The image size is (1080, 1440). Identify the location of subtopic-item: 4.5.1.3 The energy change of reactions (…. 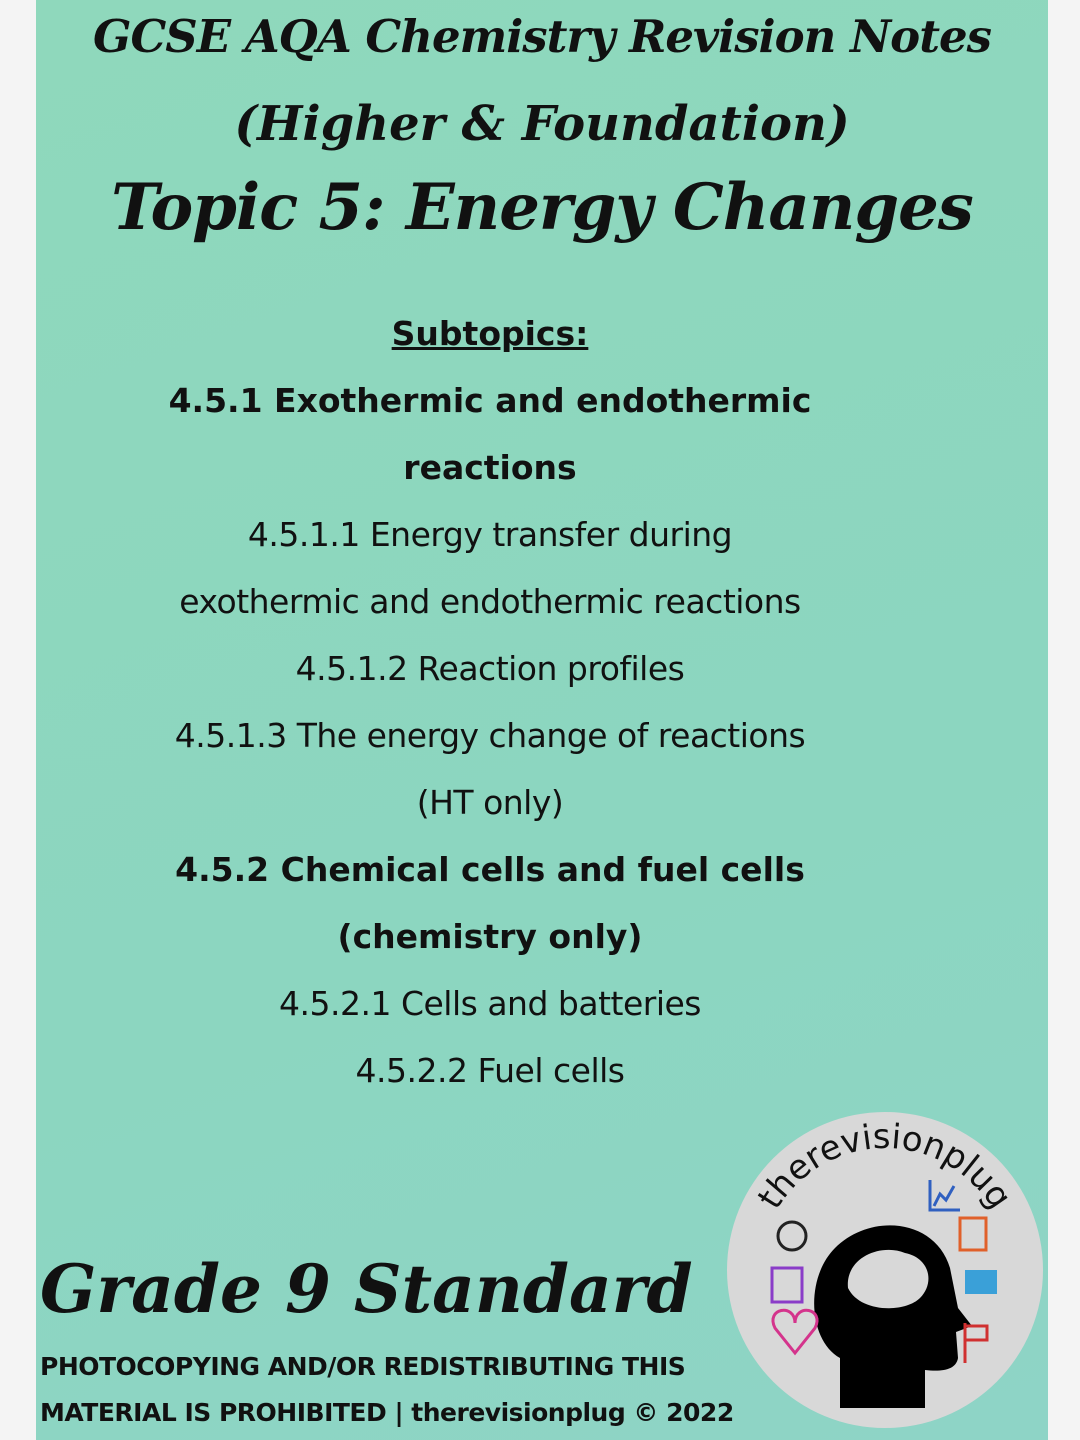
(490, 769).